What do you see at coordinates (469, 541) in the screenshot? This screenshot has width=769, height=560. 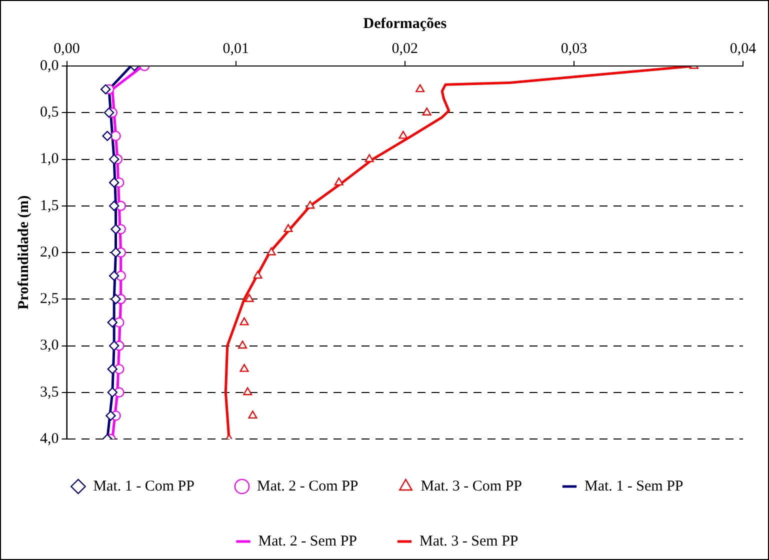 I see `legend-label: Mat. 3 - Sem PP` at bounding box center [469, 541].